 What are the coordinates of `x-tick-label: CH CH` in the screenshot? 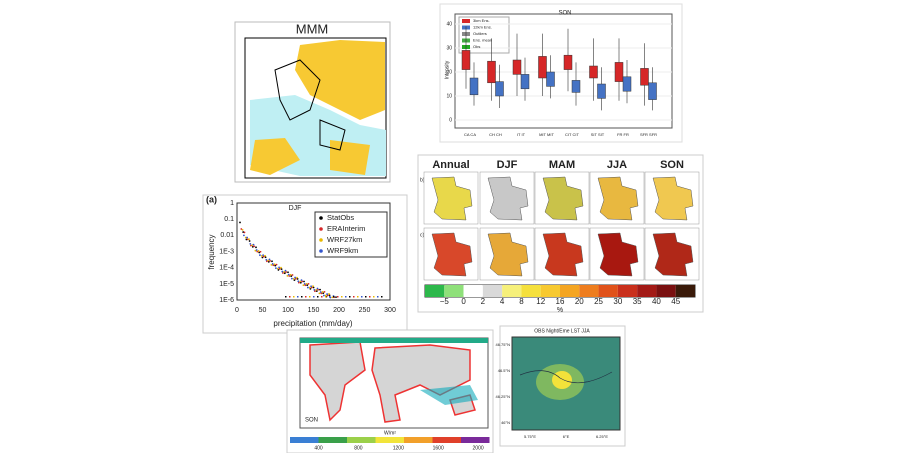 It's located at (495, 134).